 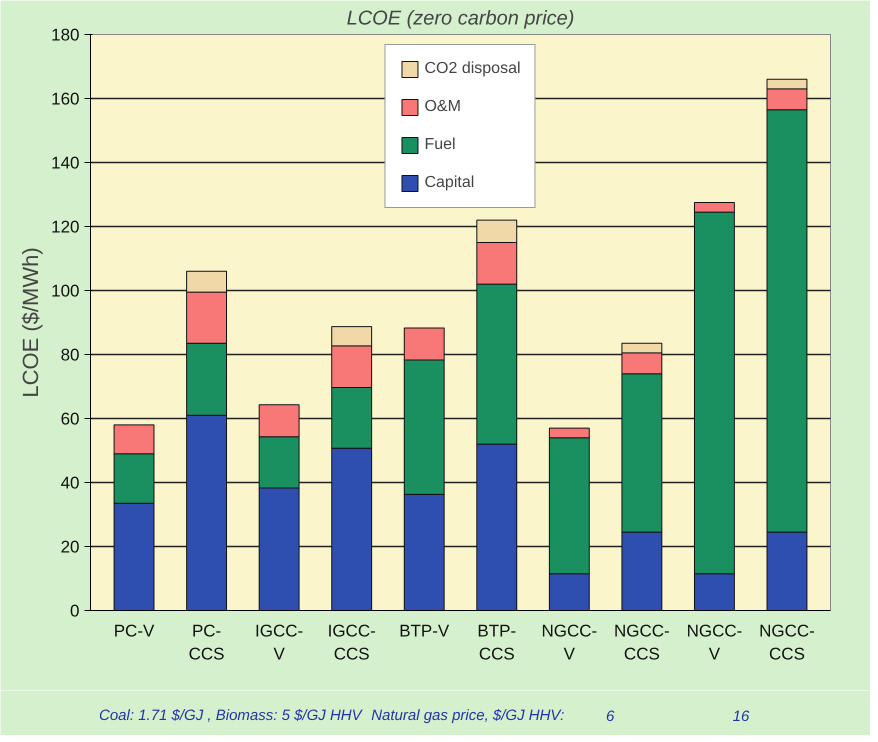 What do you see at coordinates (279, 643) in the screenshot?
I see `x-tick-label: IGCC-V` at bounding box center [279, 643].